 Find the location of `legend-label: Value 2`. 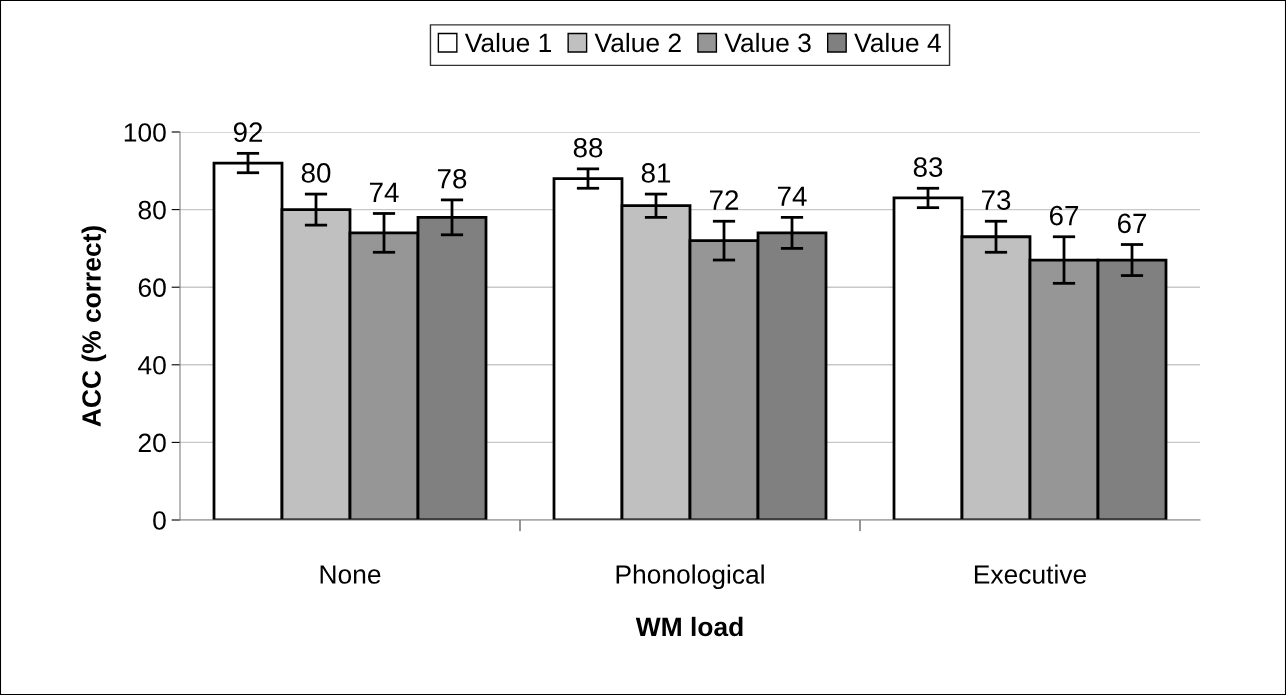

legend-label: Value 2 is located at coordinates (637, 42).